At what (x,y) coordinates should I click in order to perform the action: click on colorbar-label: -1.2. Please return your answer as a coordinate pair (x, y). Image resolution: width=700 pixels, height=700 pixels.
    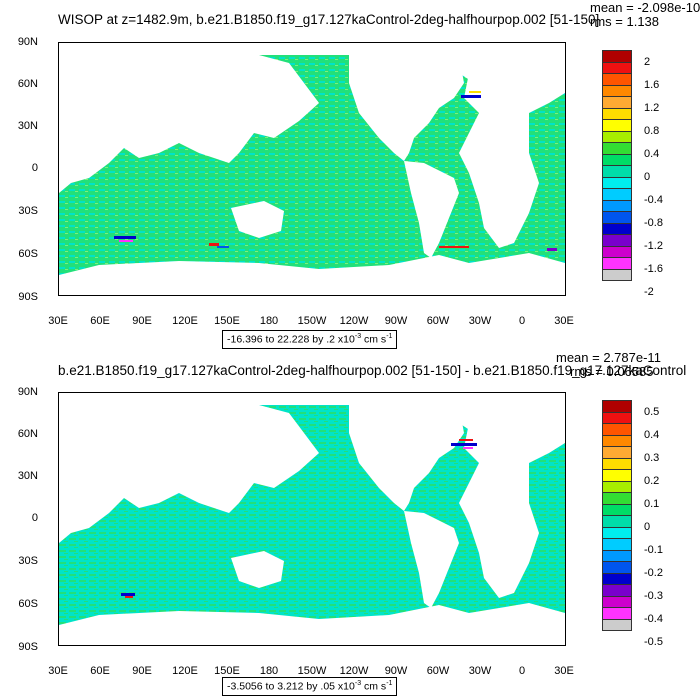
    Looking at the image, I should click on (653, 245).